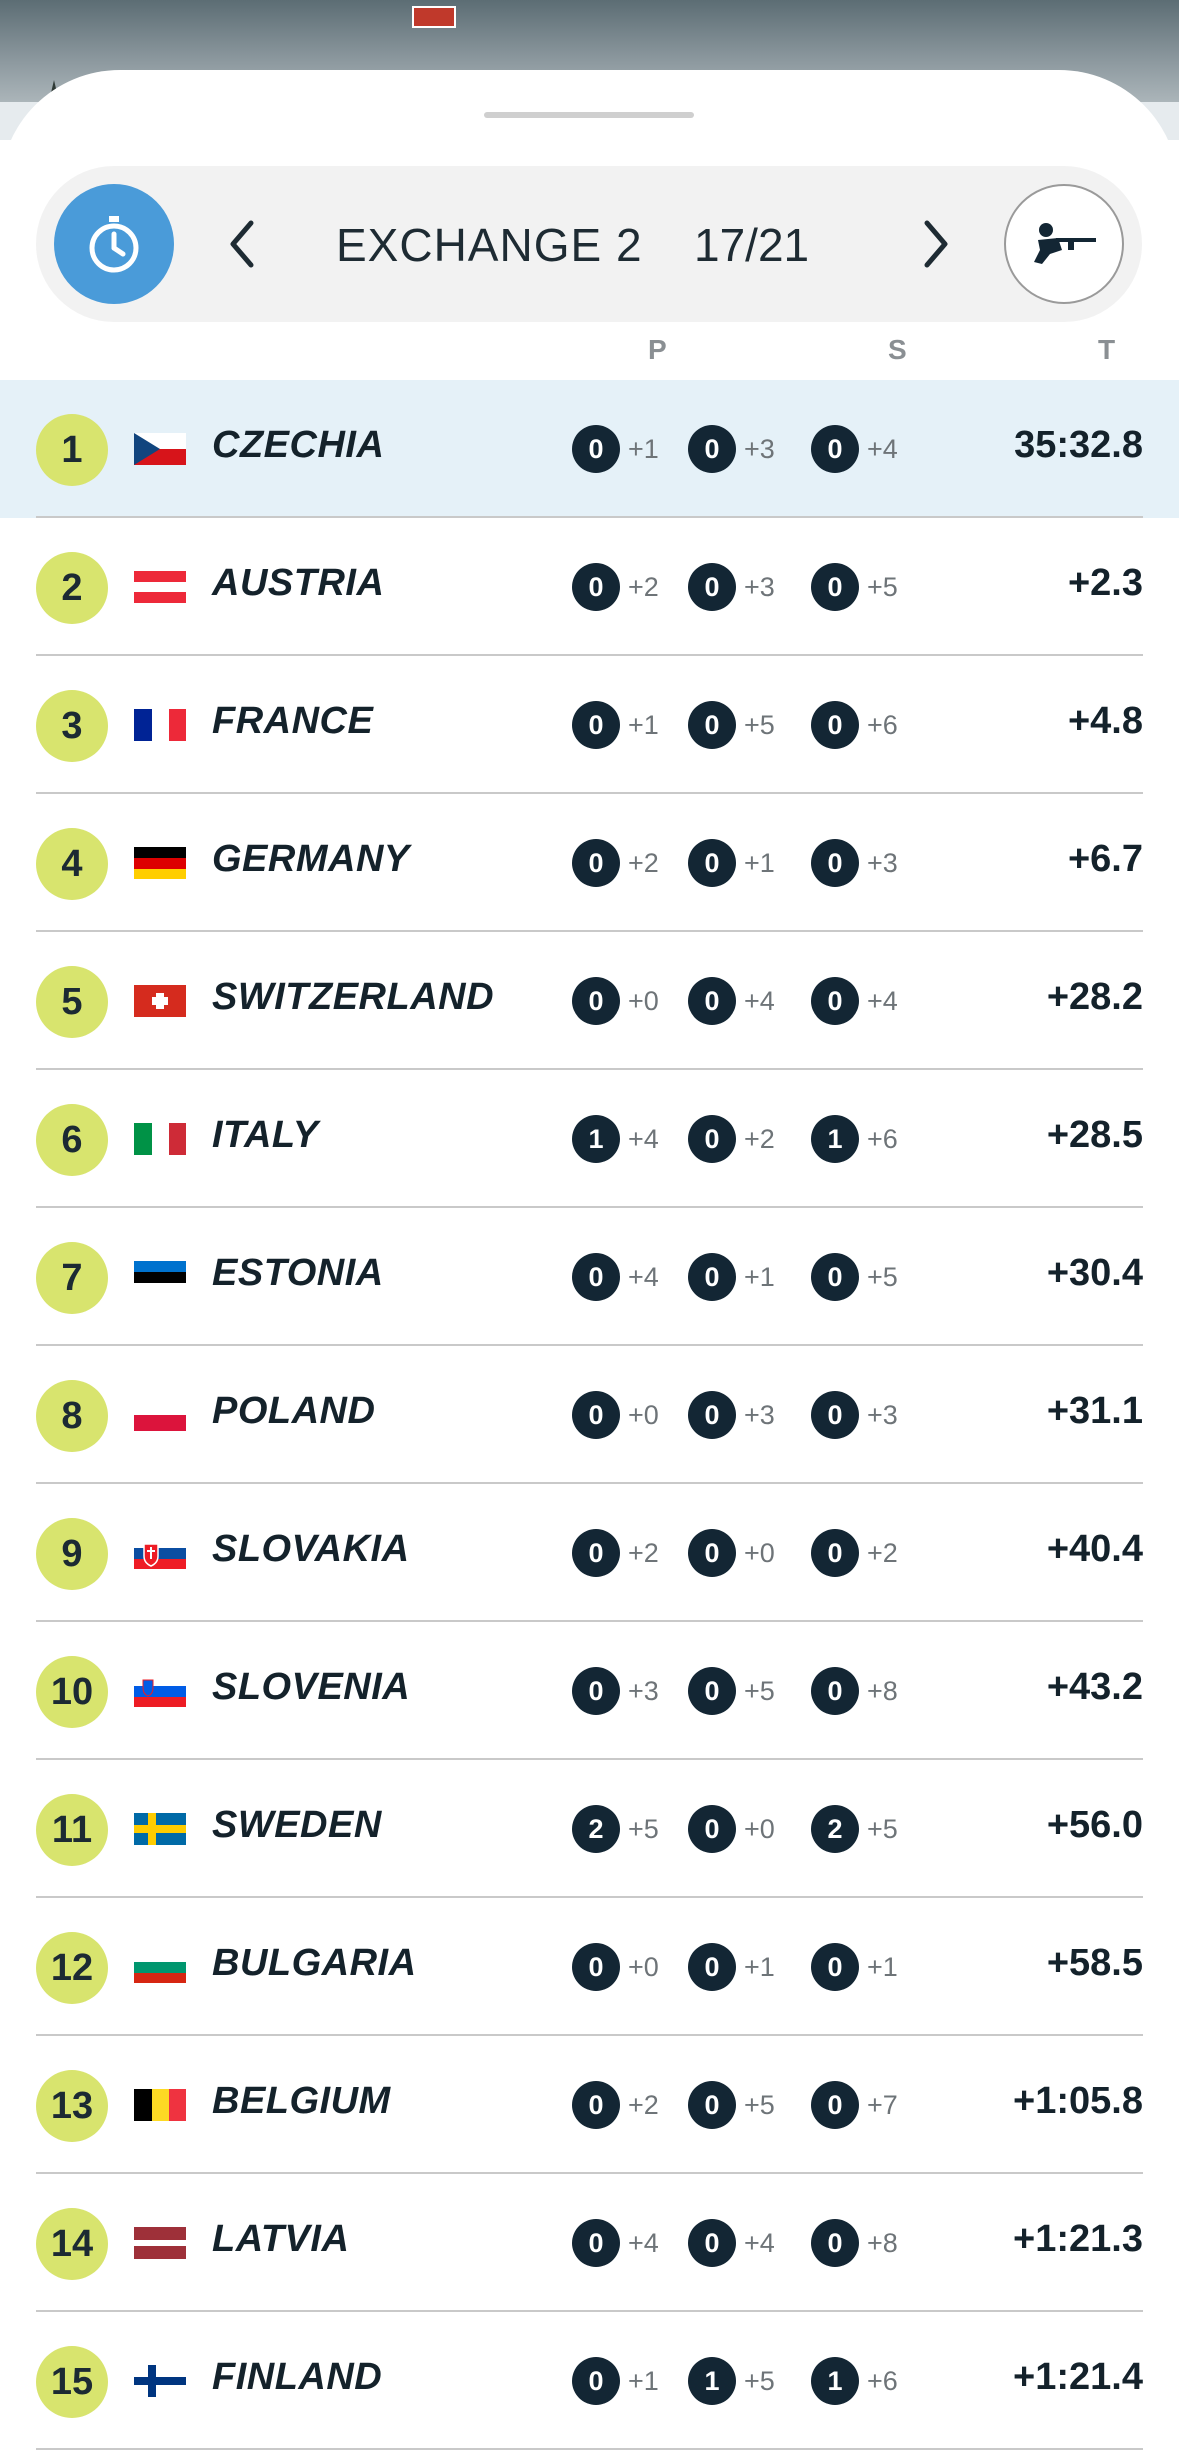 The image size is (1179, 2450). What do you see at coordinates (160, 449) in the screenshot?
I see `czechia-flag-icon` at bounding box center [160, 449].